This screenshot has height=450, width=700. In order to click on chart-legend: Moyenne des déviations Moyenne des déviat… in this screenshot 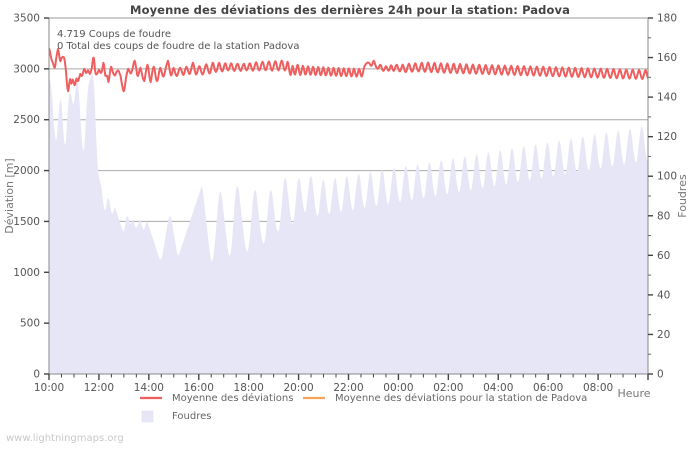, I will do `click(363, 407)`.